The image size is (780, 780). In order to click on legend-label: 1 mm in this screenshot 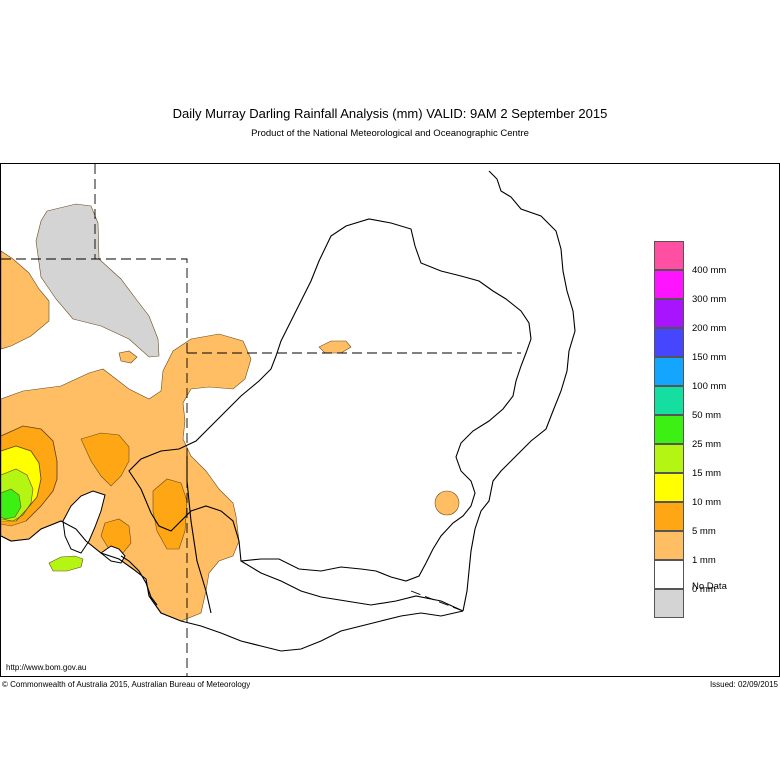, I will do `click(704, 560)`.